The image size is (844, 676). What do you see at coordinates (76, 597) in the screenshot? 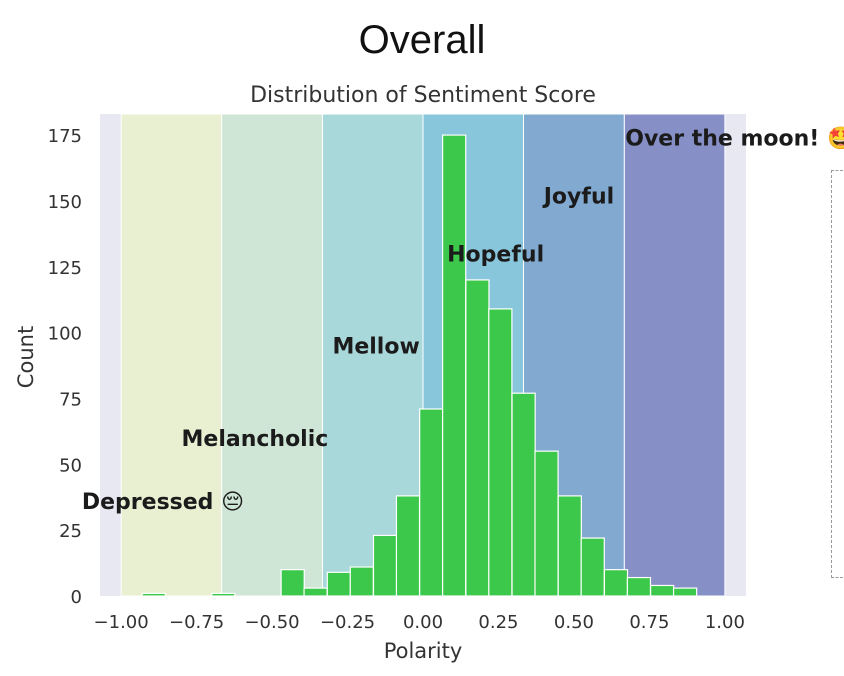
I see `y-tick-label: 0` at bounding box center [76, 597].